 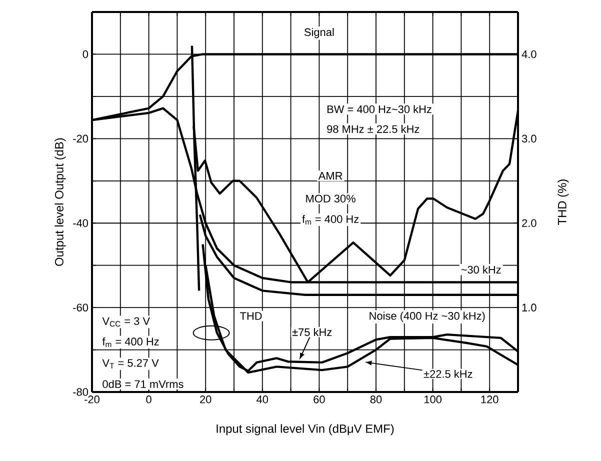 I want to click on annotation: 0dB = 71 mVrms, so click(x=143, y=384).